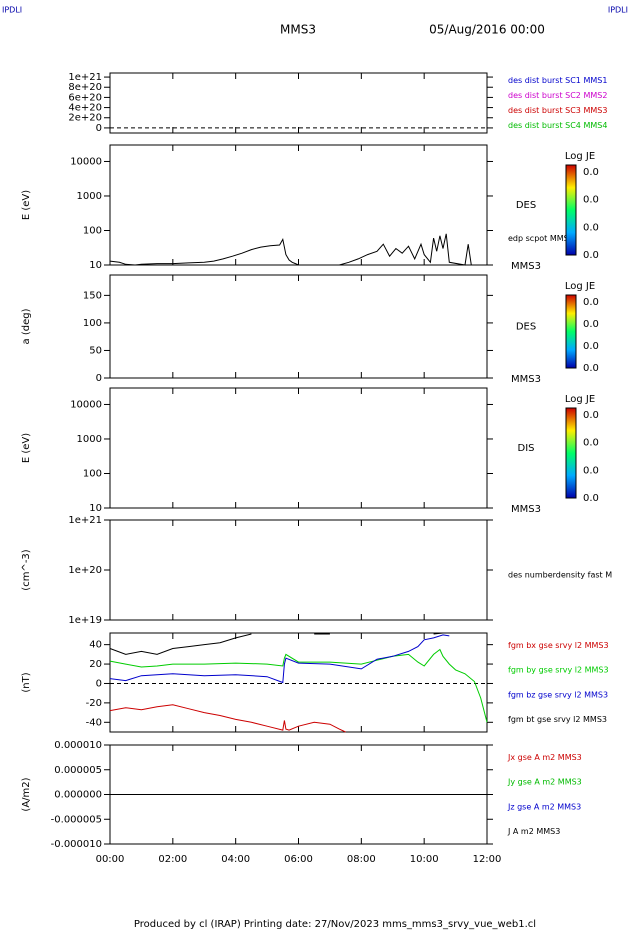 This screenshot has height=934, width=630. What do you see at coordinates (26, 794) in the screenshot?
I see `y-axis-label: (A/m2)` at bounding box center [26, 794].